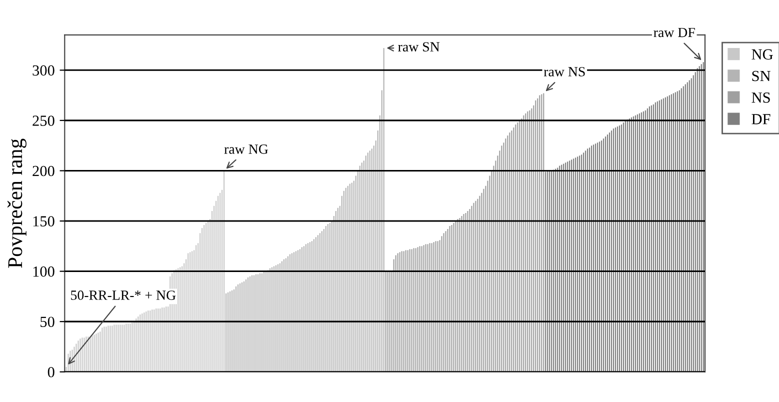  I want to click on y-tick-label: 100, so click(43, 271).